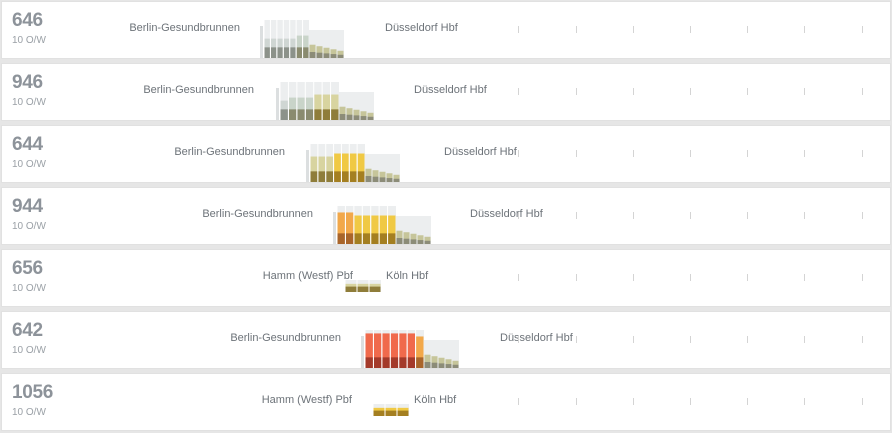 The width and height of the screenshot is (892, 433). Describe the element at coordinates (435, 400) in the screenshot. I see `destination-station: Köln Hbf` at that location.